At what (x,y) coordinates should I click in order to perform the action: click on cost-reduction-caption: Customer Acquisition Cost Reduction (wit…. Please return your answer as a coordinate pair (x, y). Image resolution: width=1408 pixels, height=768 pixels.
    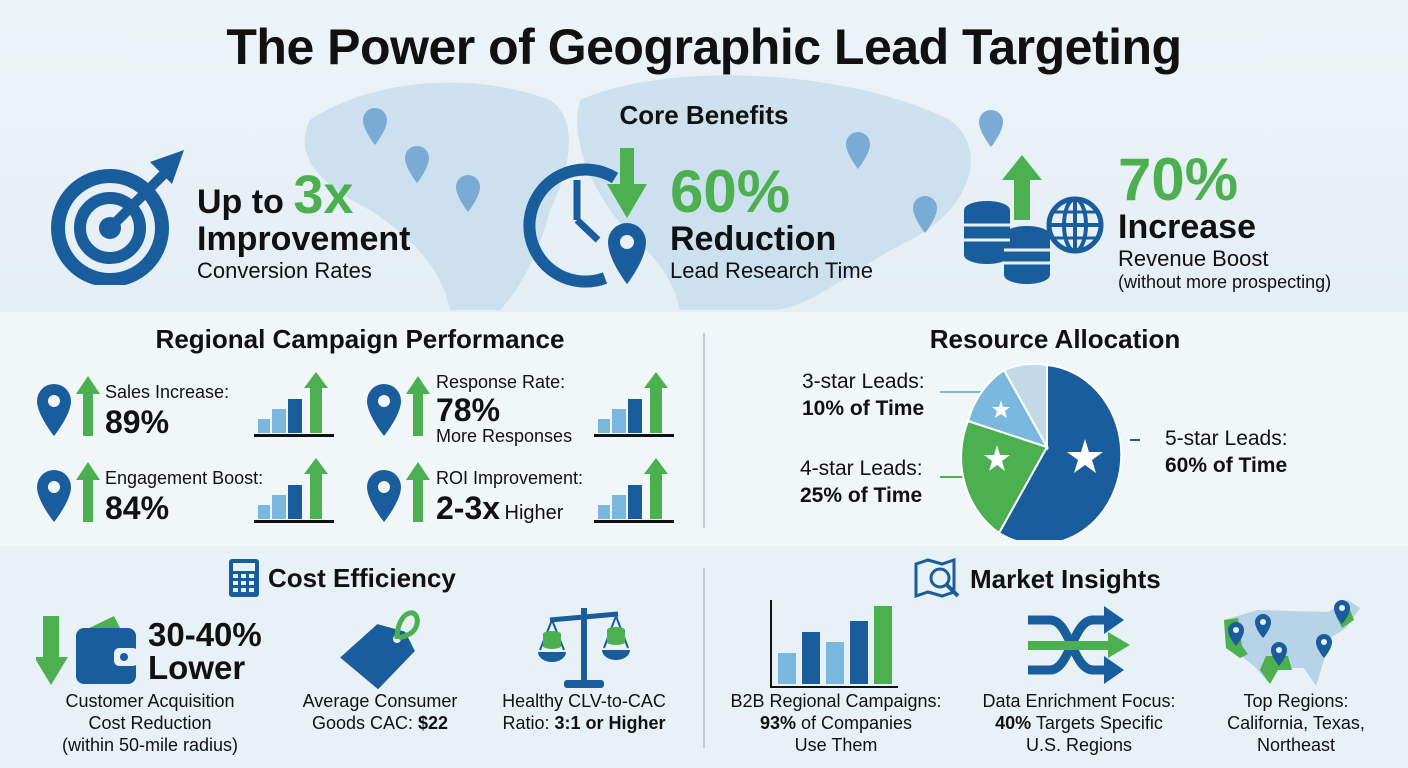
    Looking at the image, I should click on (150, 723).